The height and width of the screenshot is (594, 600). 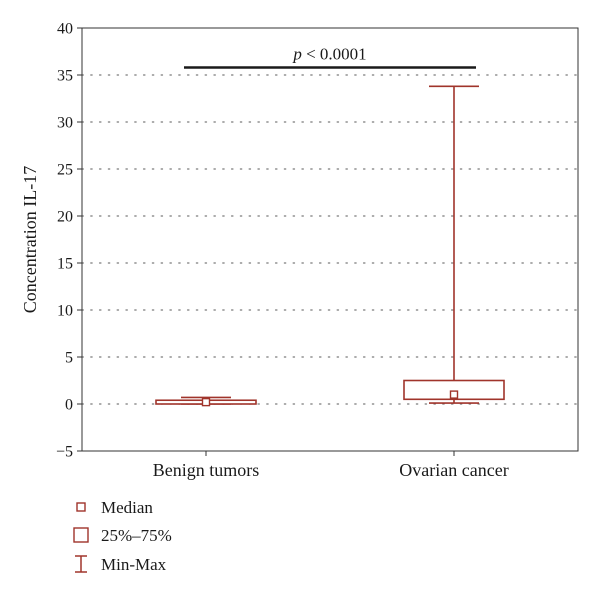 What do you see at coordinates (334, 53) in the screenshot?
I see `p-value: < 0.0001` at bounding box center [334, 53].